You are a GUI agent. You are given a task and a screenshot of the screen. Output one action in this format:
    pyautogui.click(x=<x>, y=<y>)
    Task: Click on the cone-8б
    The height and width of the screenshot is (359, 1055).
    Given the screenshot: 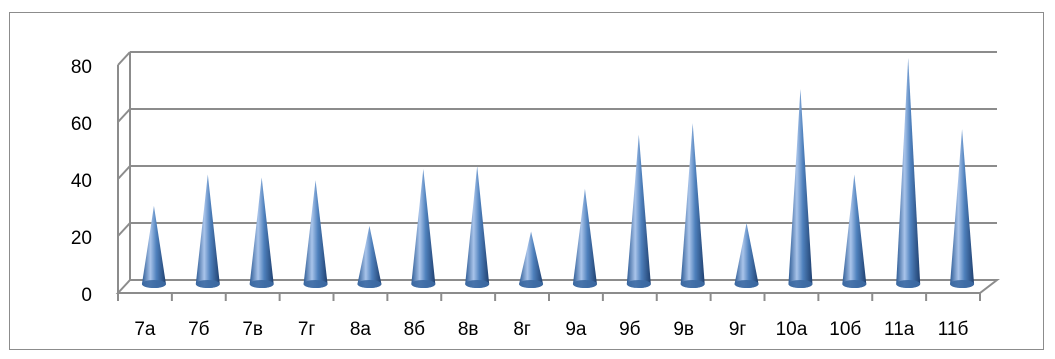 What is the action you would take?
    pyautogui.click(x=423, y=228)
    